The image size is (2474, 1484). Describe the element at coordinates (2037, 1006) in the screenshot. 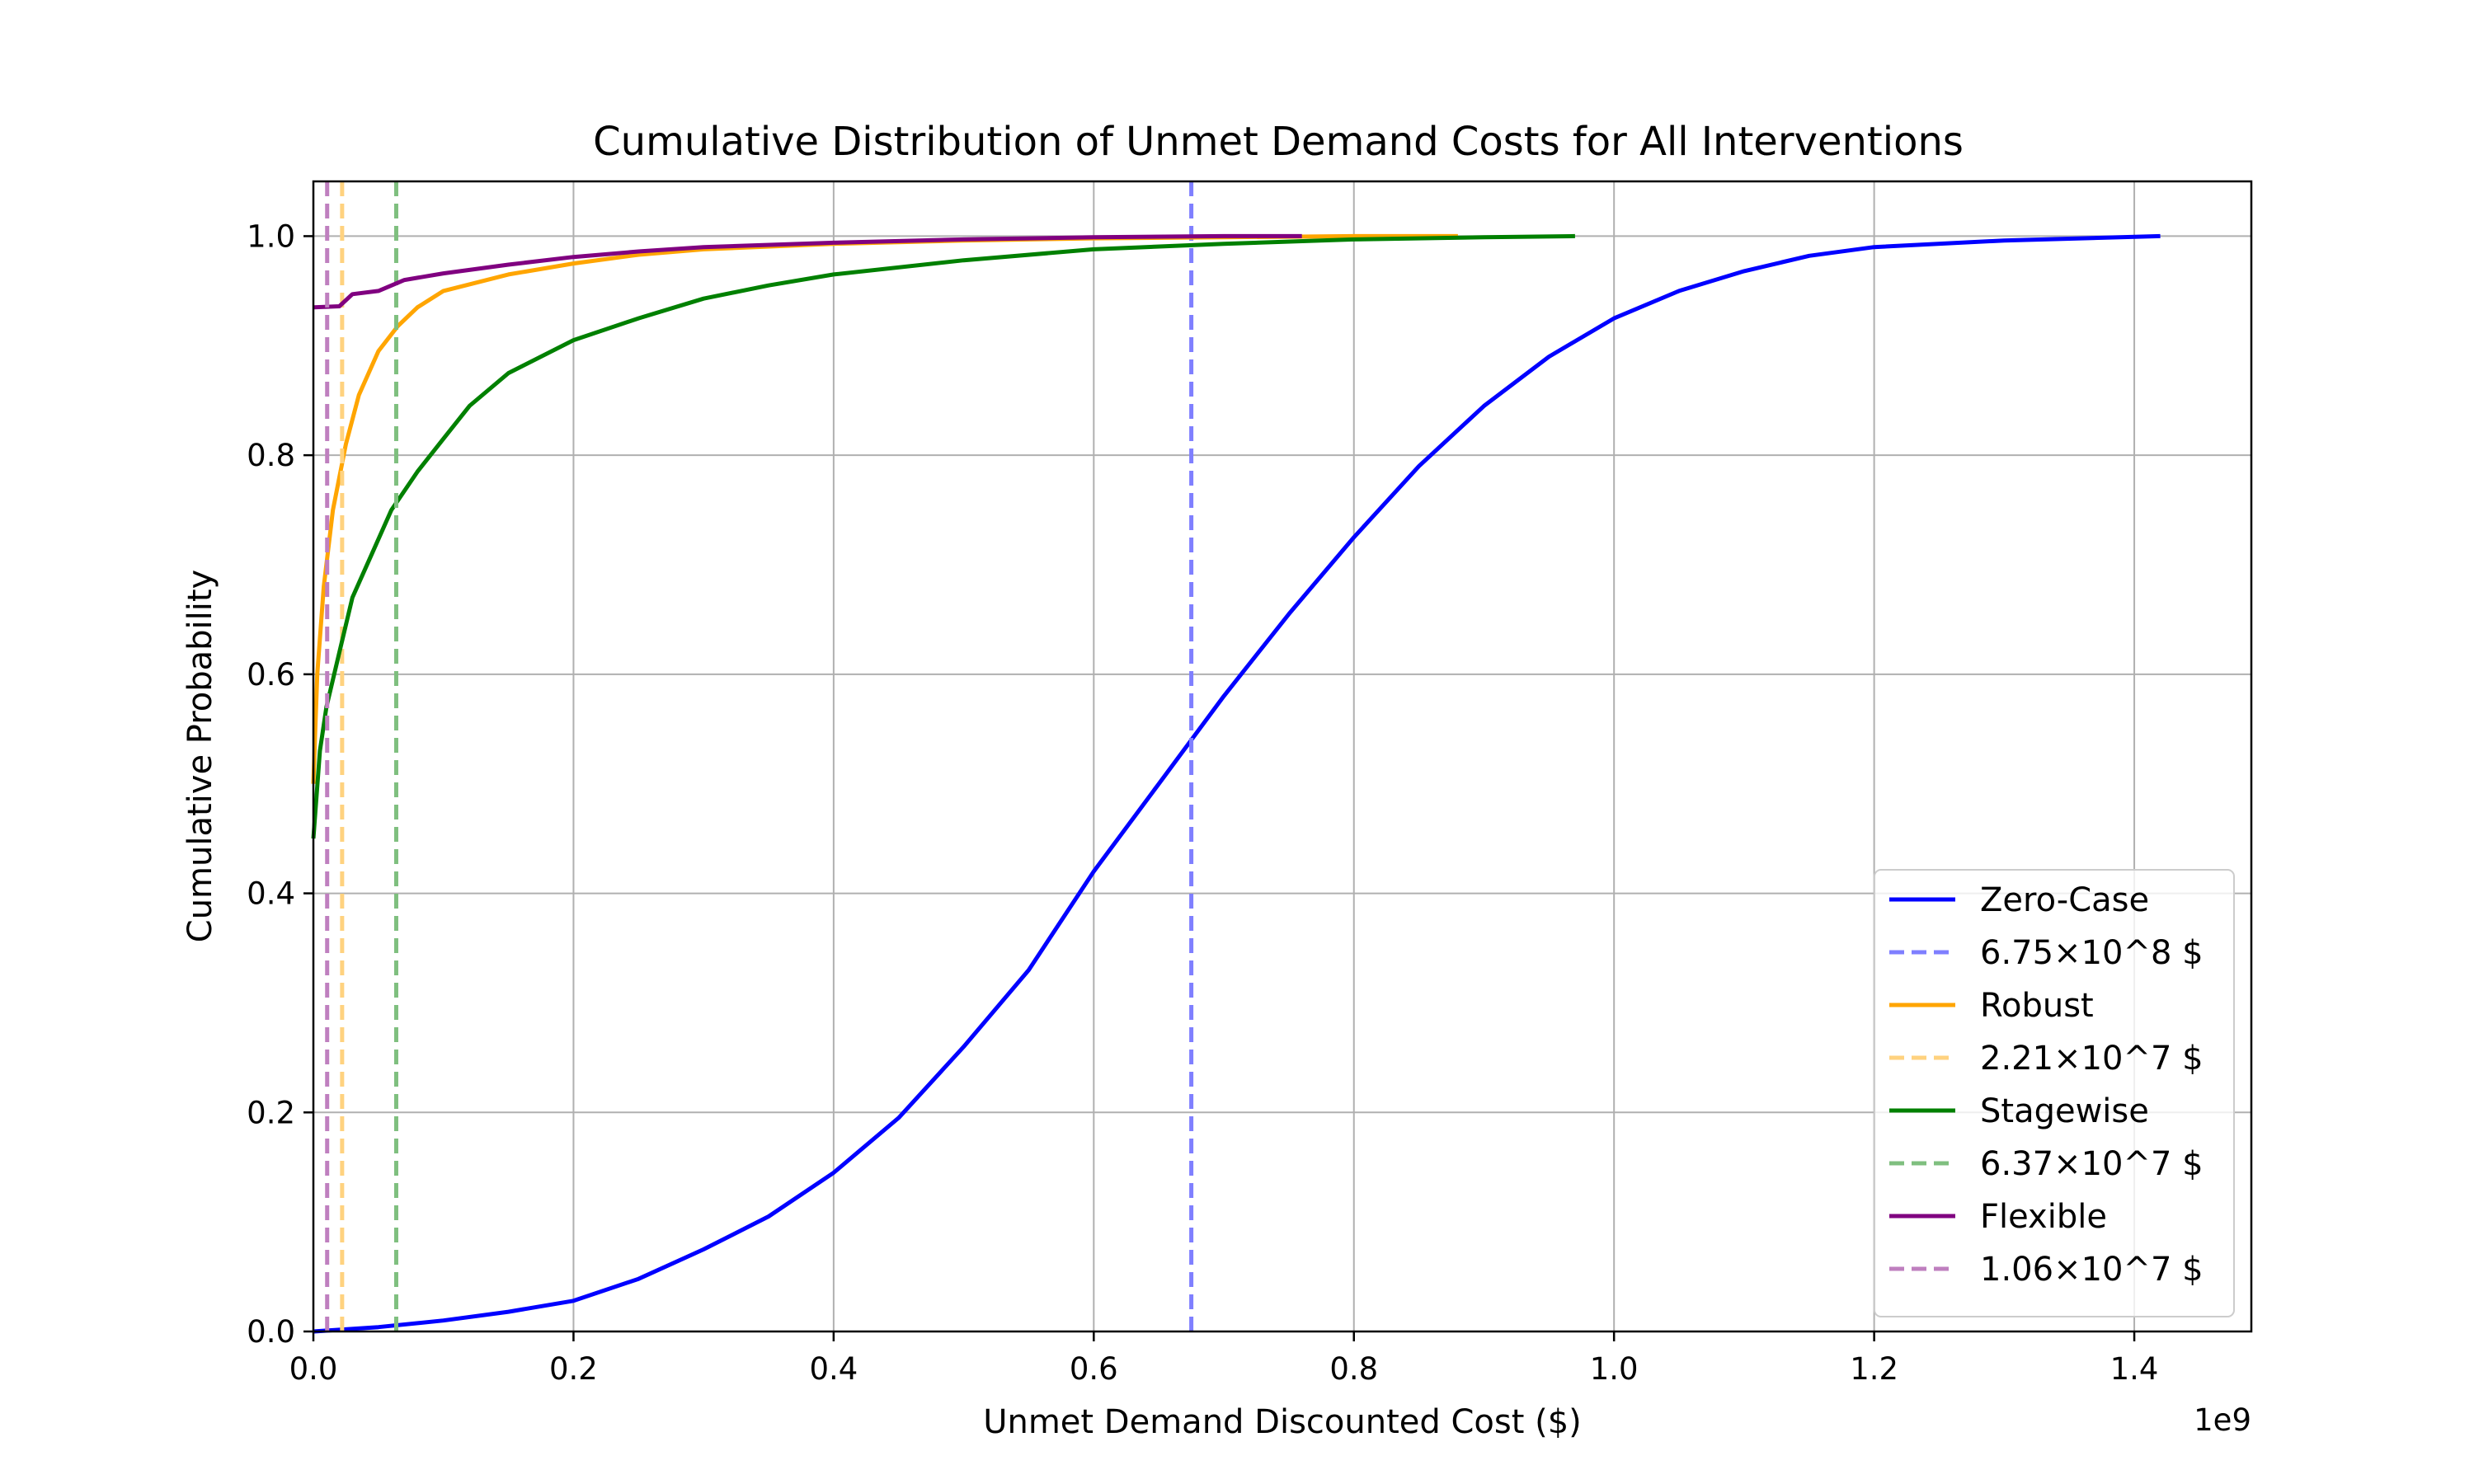

I see `legend-entry-label: Robust` at that location.